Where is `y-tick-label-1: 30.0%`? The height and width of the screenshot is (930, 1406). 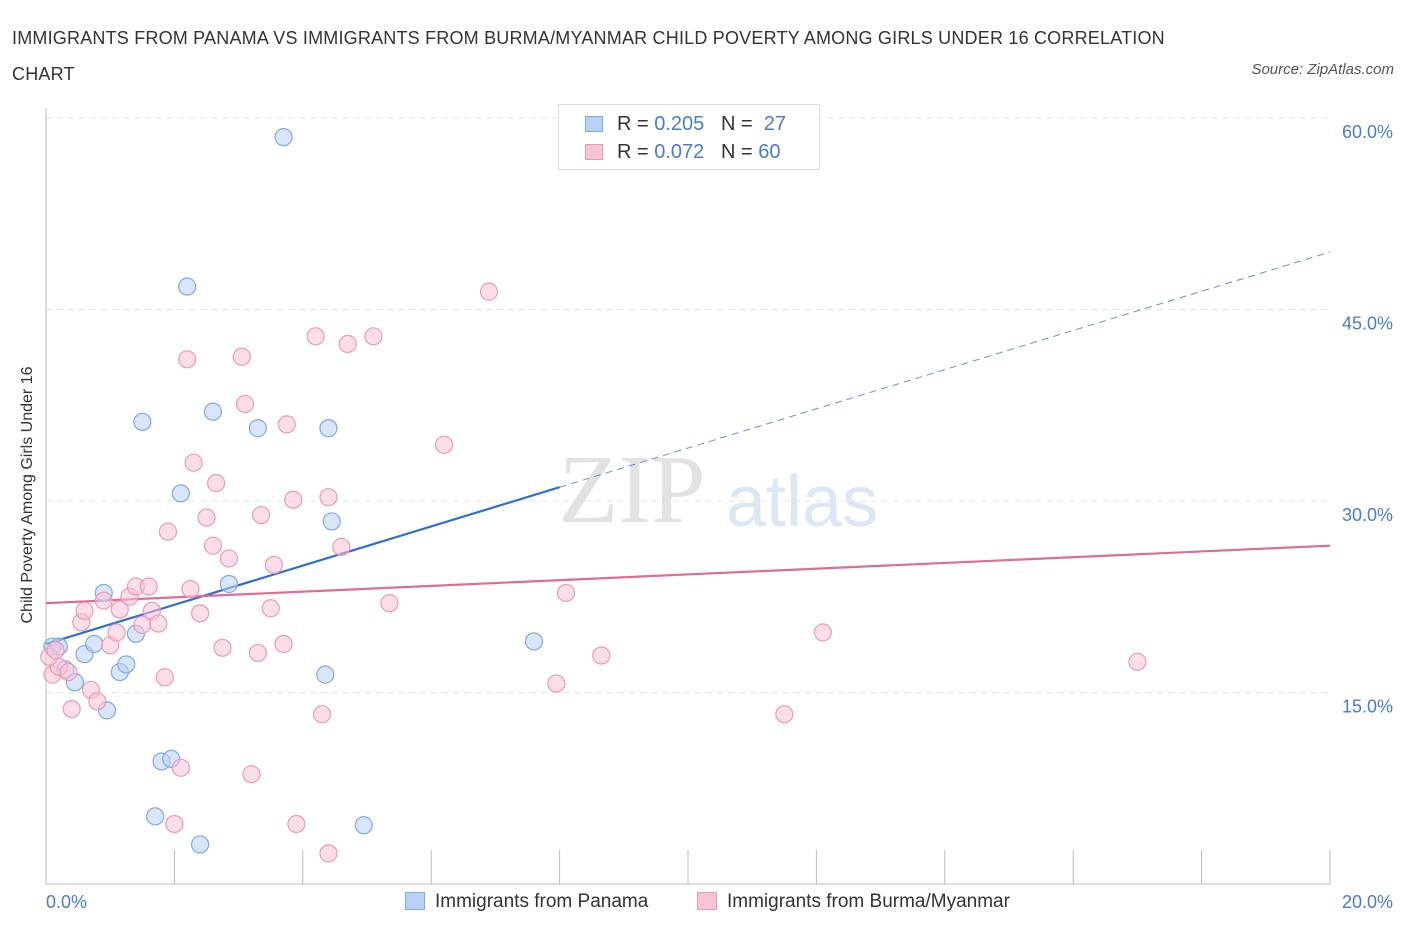
y-tick-label-1: 30.0% is located at coordinates (1367, 515).